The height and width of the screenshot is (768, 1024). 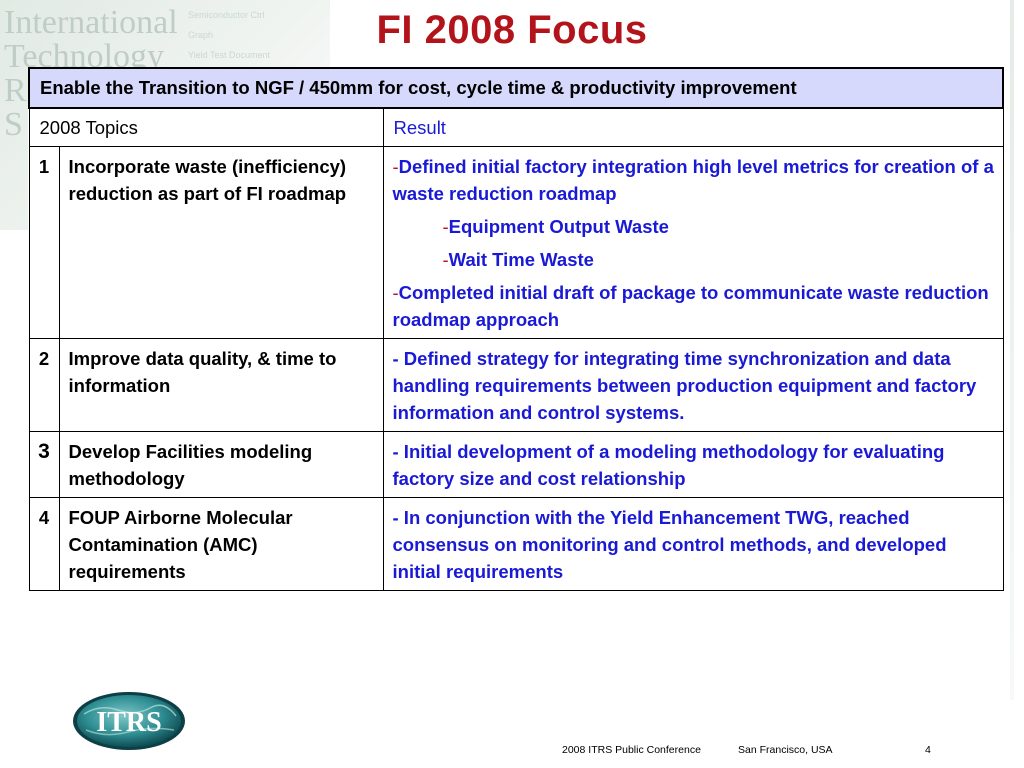 I want to click on page-number: 4, so click(x=928, y=750).